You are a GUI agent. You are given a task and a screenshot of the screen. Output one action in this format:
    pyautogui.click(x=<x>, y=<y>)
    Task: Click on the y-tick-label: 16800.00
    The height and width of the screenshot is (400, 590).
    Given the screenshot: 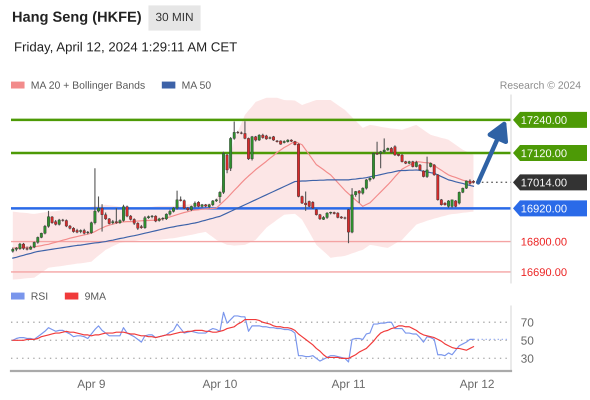 What is the action you would take?
    pyautogui.click(x=544, y=242)
    